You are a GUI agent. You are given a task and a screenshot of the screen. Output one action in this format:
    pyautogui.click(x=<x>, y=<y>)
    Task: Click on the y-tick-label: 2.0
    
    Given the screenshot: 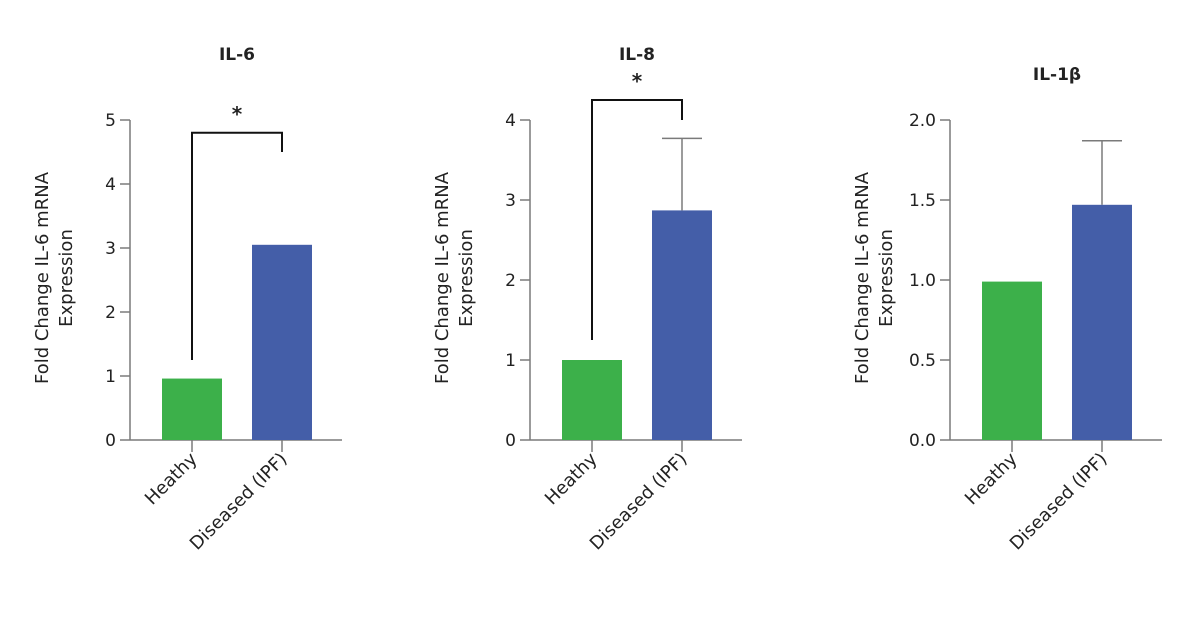 What is the action you would take?
    pyautogui.click(x=922, y=121)
    